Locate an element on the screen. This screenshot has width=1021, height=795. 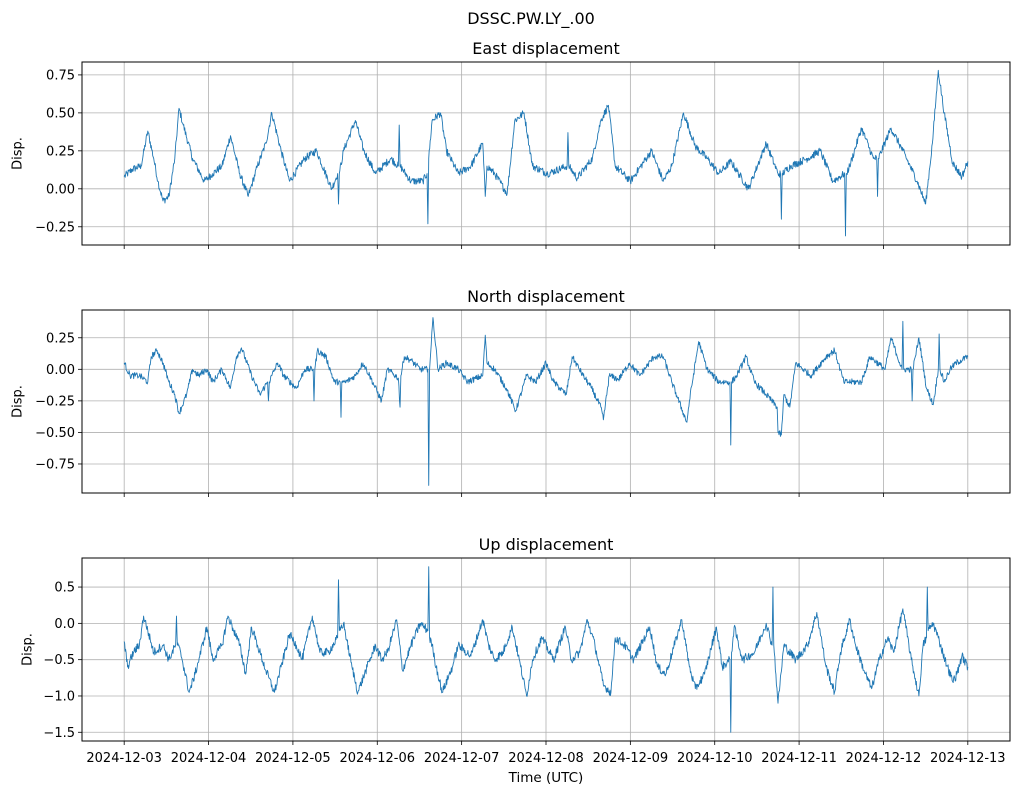
x-tick-label: 2024-12-07 is located at coordinates (462, 758).